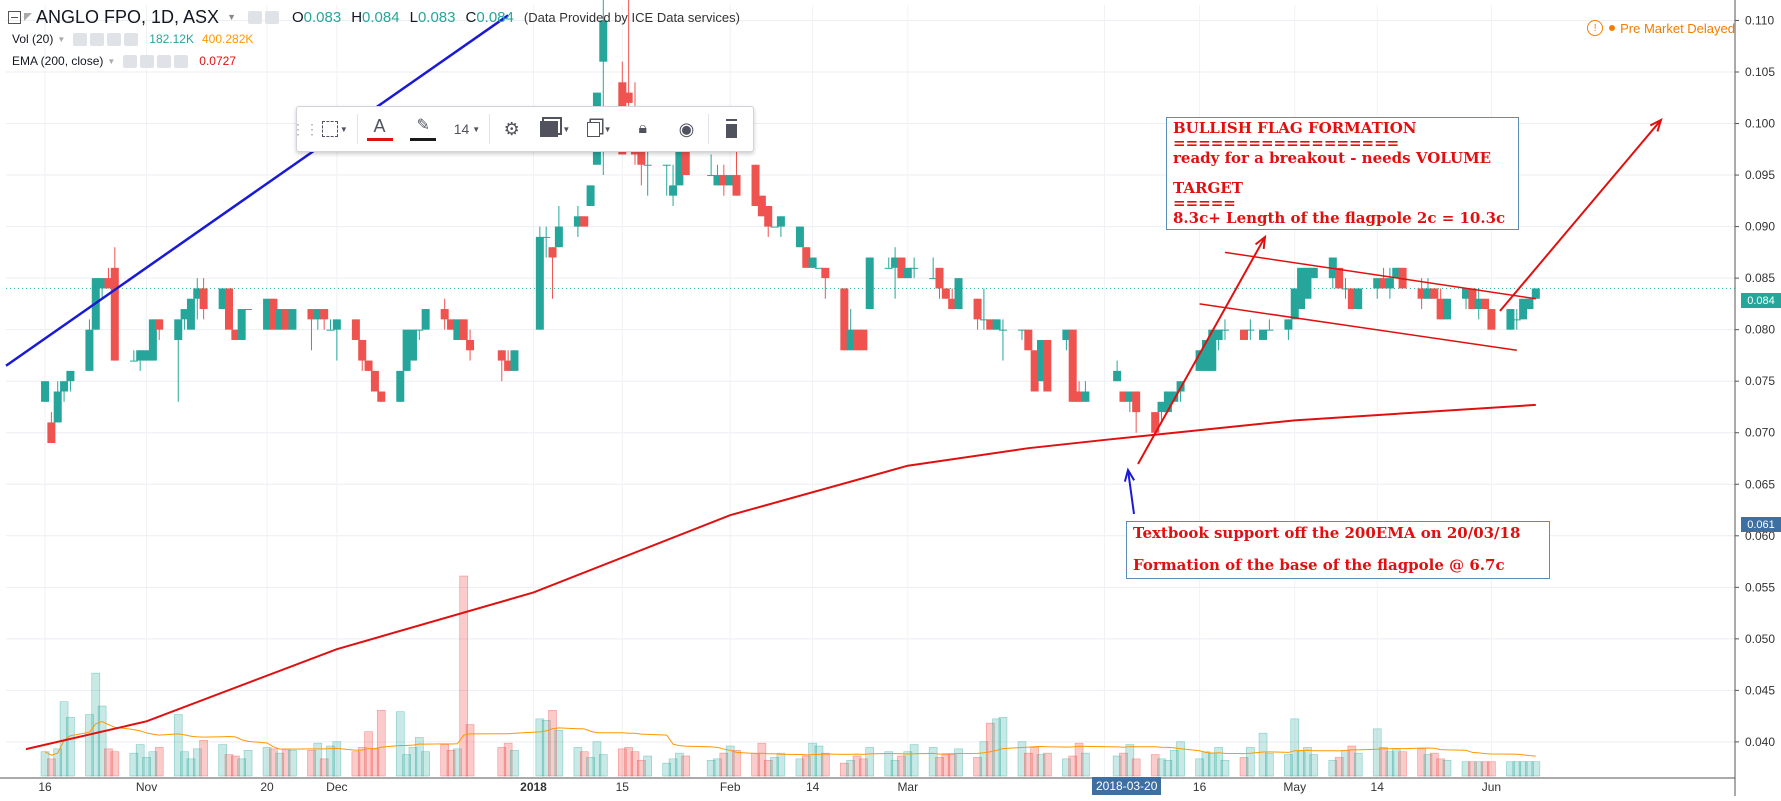 Image resolution: width=1781 pixels, height=801 pixels. I want to click on text-color-icon: A, so click(380, 129).